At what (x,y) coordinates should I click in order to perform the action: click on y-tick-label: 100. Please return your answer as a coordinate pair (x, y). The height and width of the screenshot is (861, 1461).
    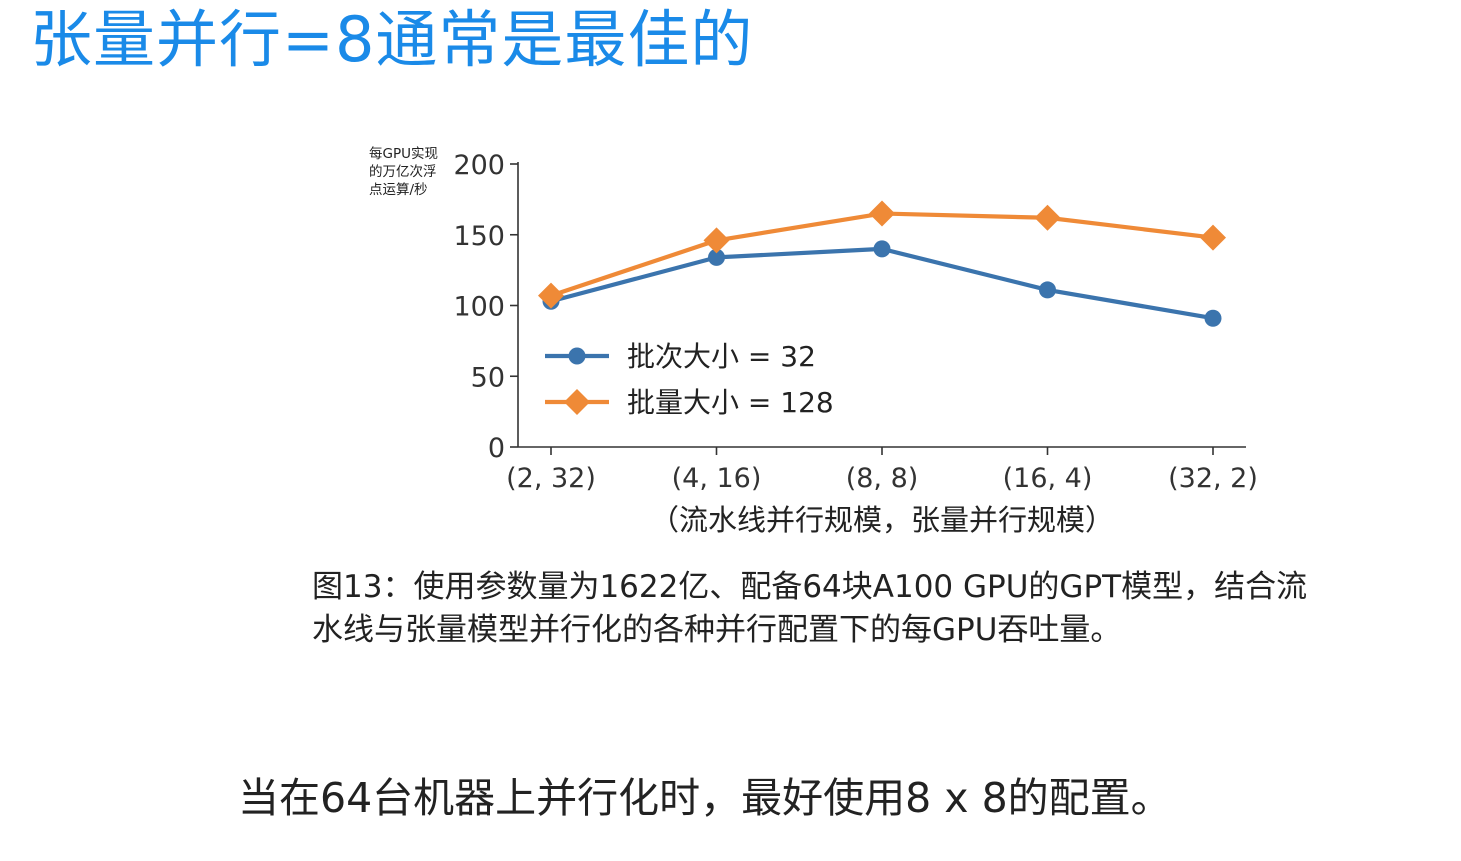
    Looking at the image, I should click on (479, 307).